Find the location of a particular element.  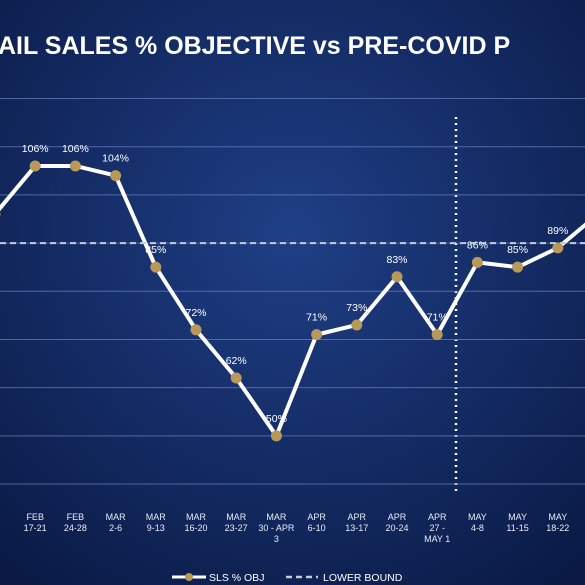

x-tick-label: MAR 2-6 is located at coordinates (116, 522).